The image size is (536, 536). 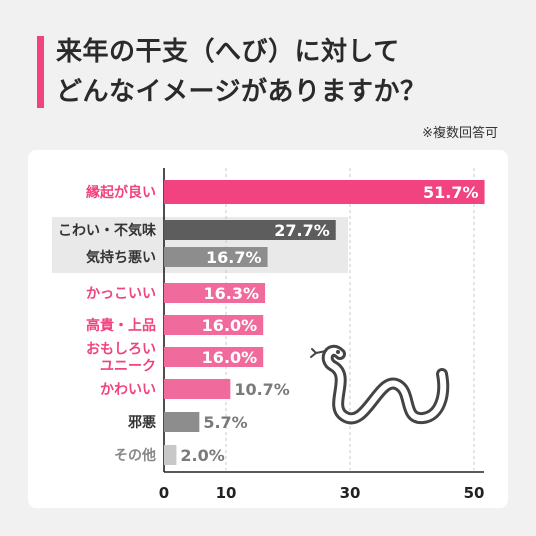 What do you see at coordinates (121, 257) in the screenshot?
I see `category-label: 気持ち悪い` at bounding box center [121, 257].